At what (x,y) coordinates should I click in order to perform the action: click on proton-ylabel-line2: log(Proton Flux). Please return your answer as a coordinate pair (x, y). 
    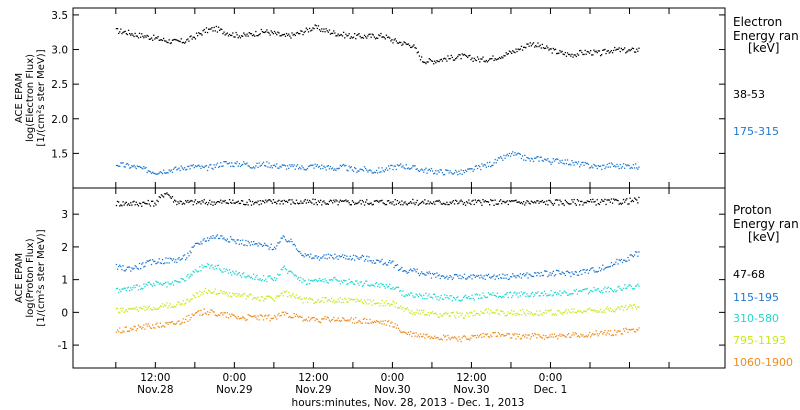
    Looking at the image, I should click on (30, 277).